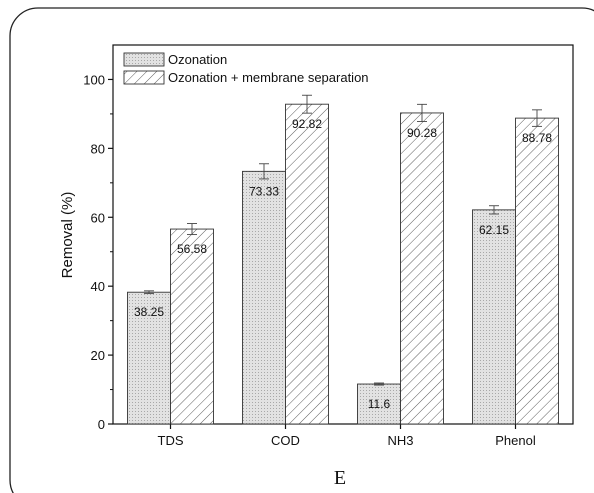  What do you see at coordinates (307, 264) in the screenshot?
I see `bar-membrane-cod` at bounding box center [307, 264].